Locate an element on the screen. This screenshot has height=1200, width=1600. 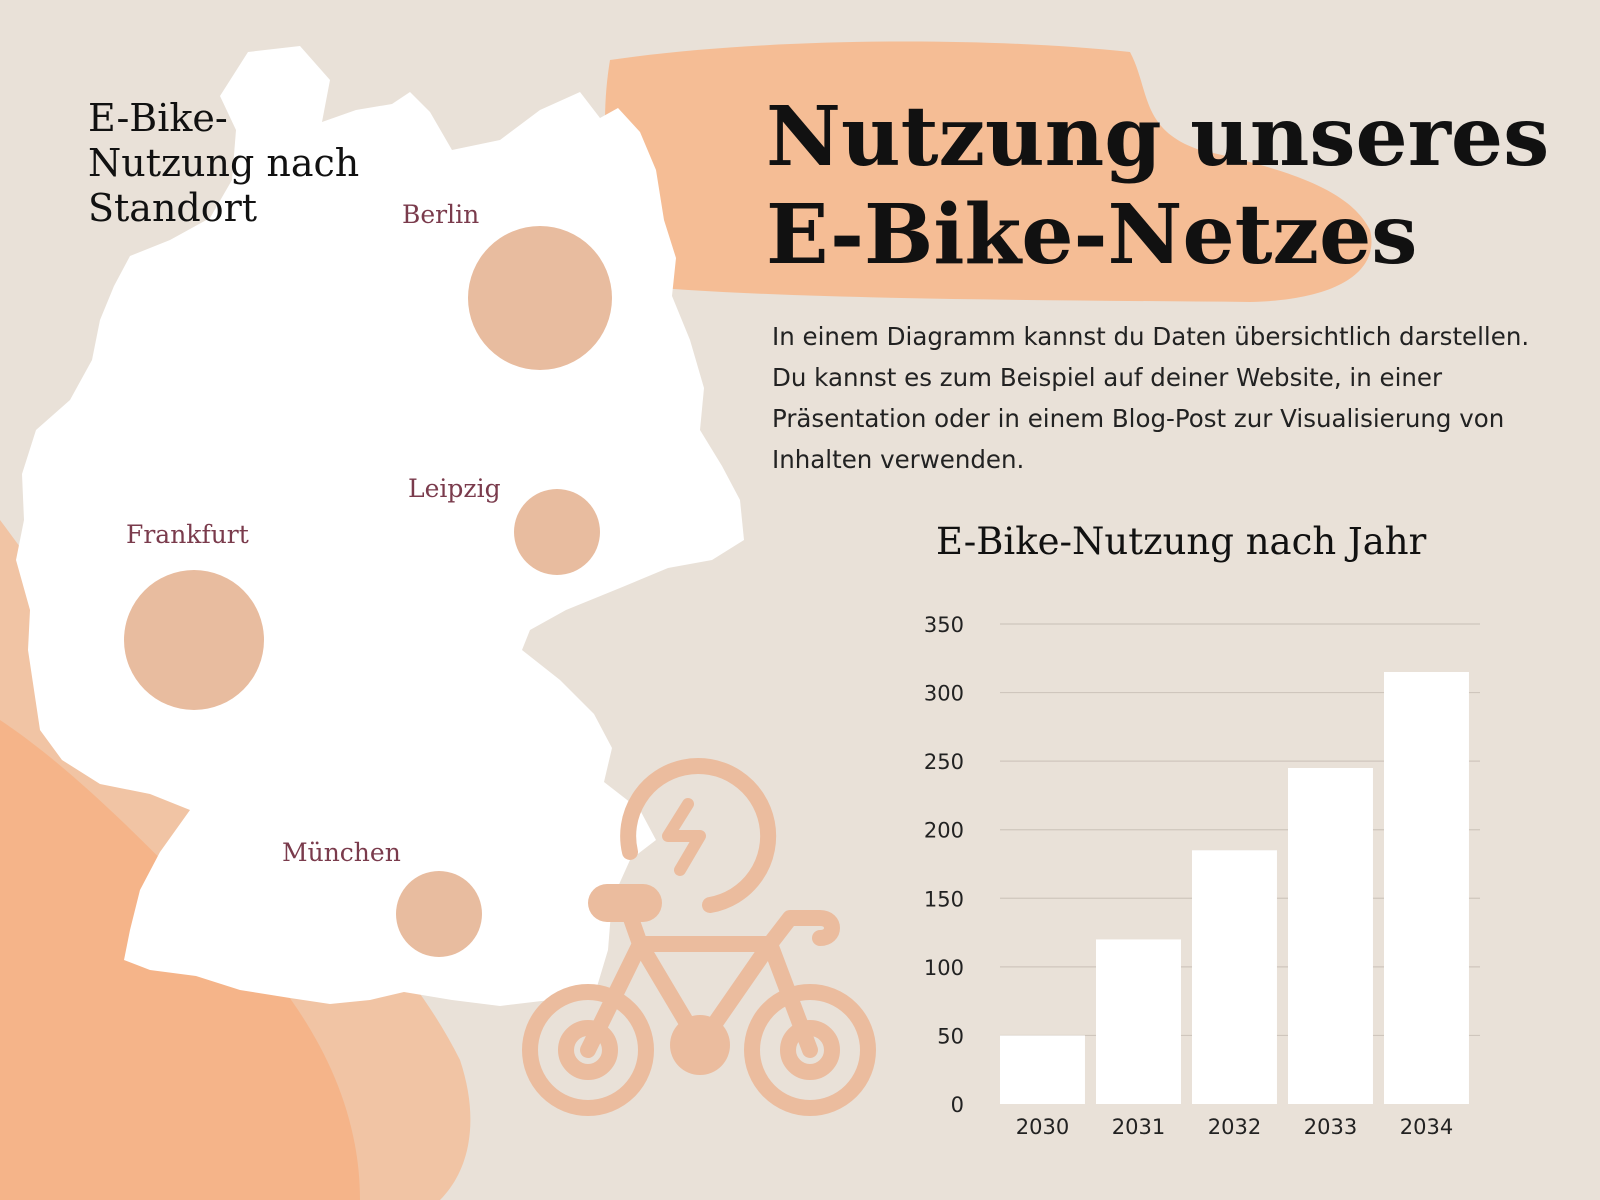
bike-seat is located at coordinates (625, 903).